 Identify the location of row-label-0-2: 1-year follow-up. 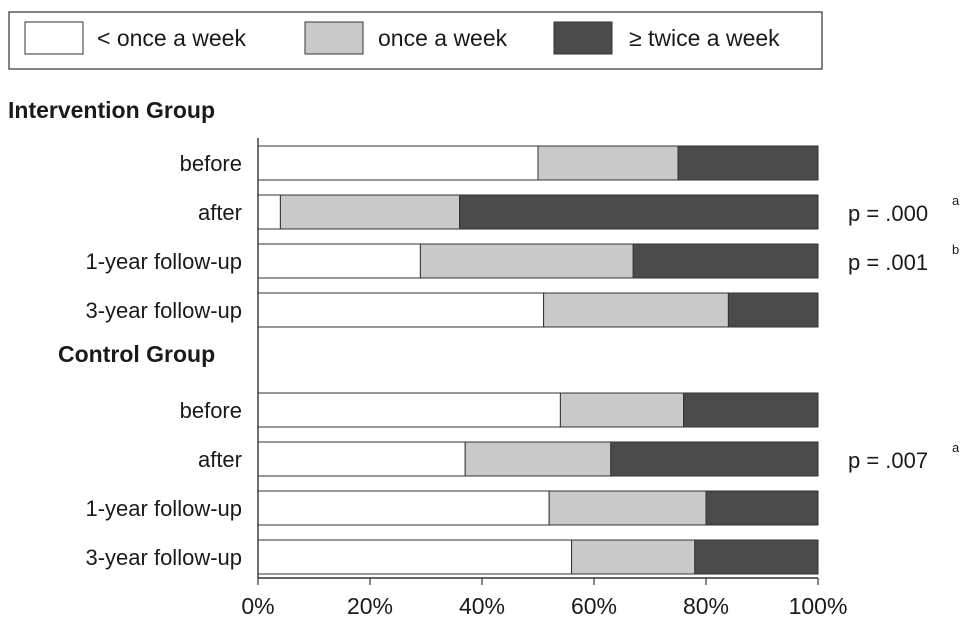
(163, 261).